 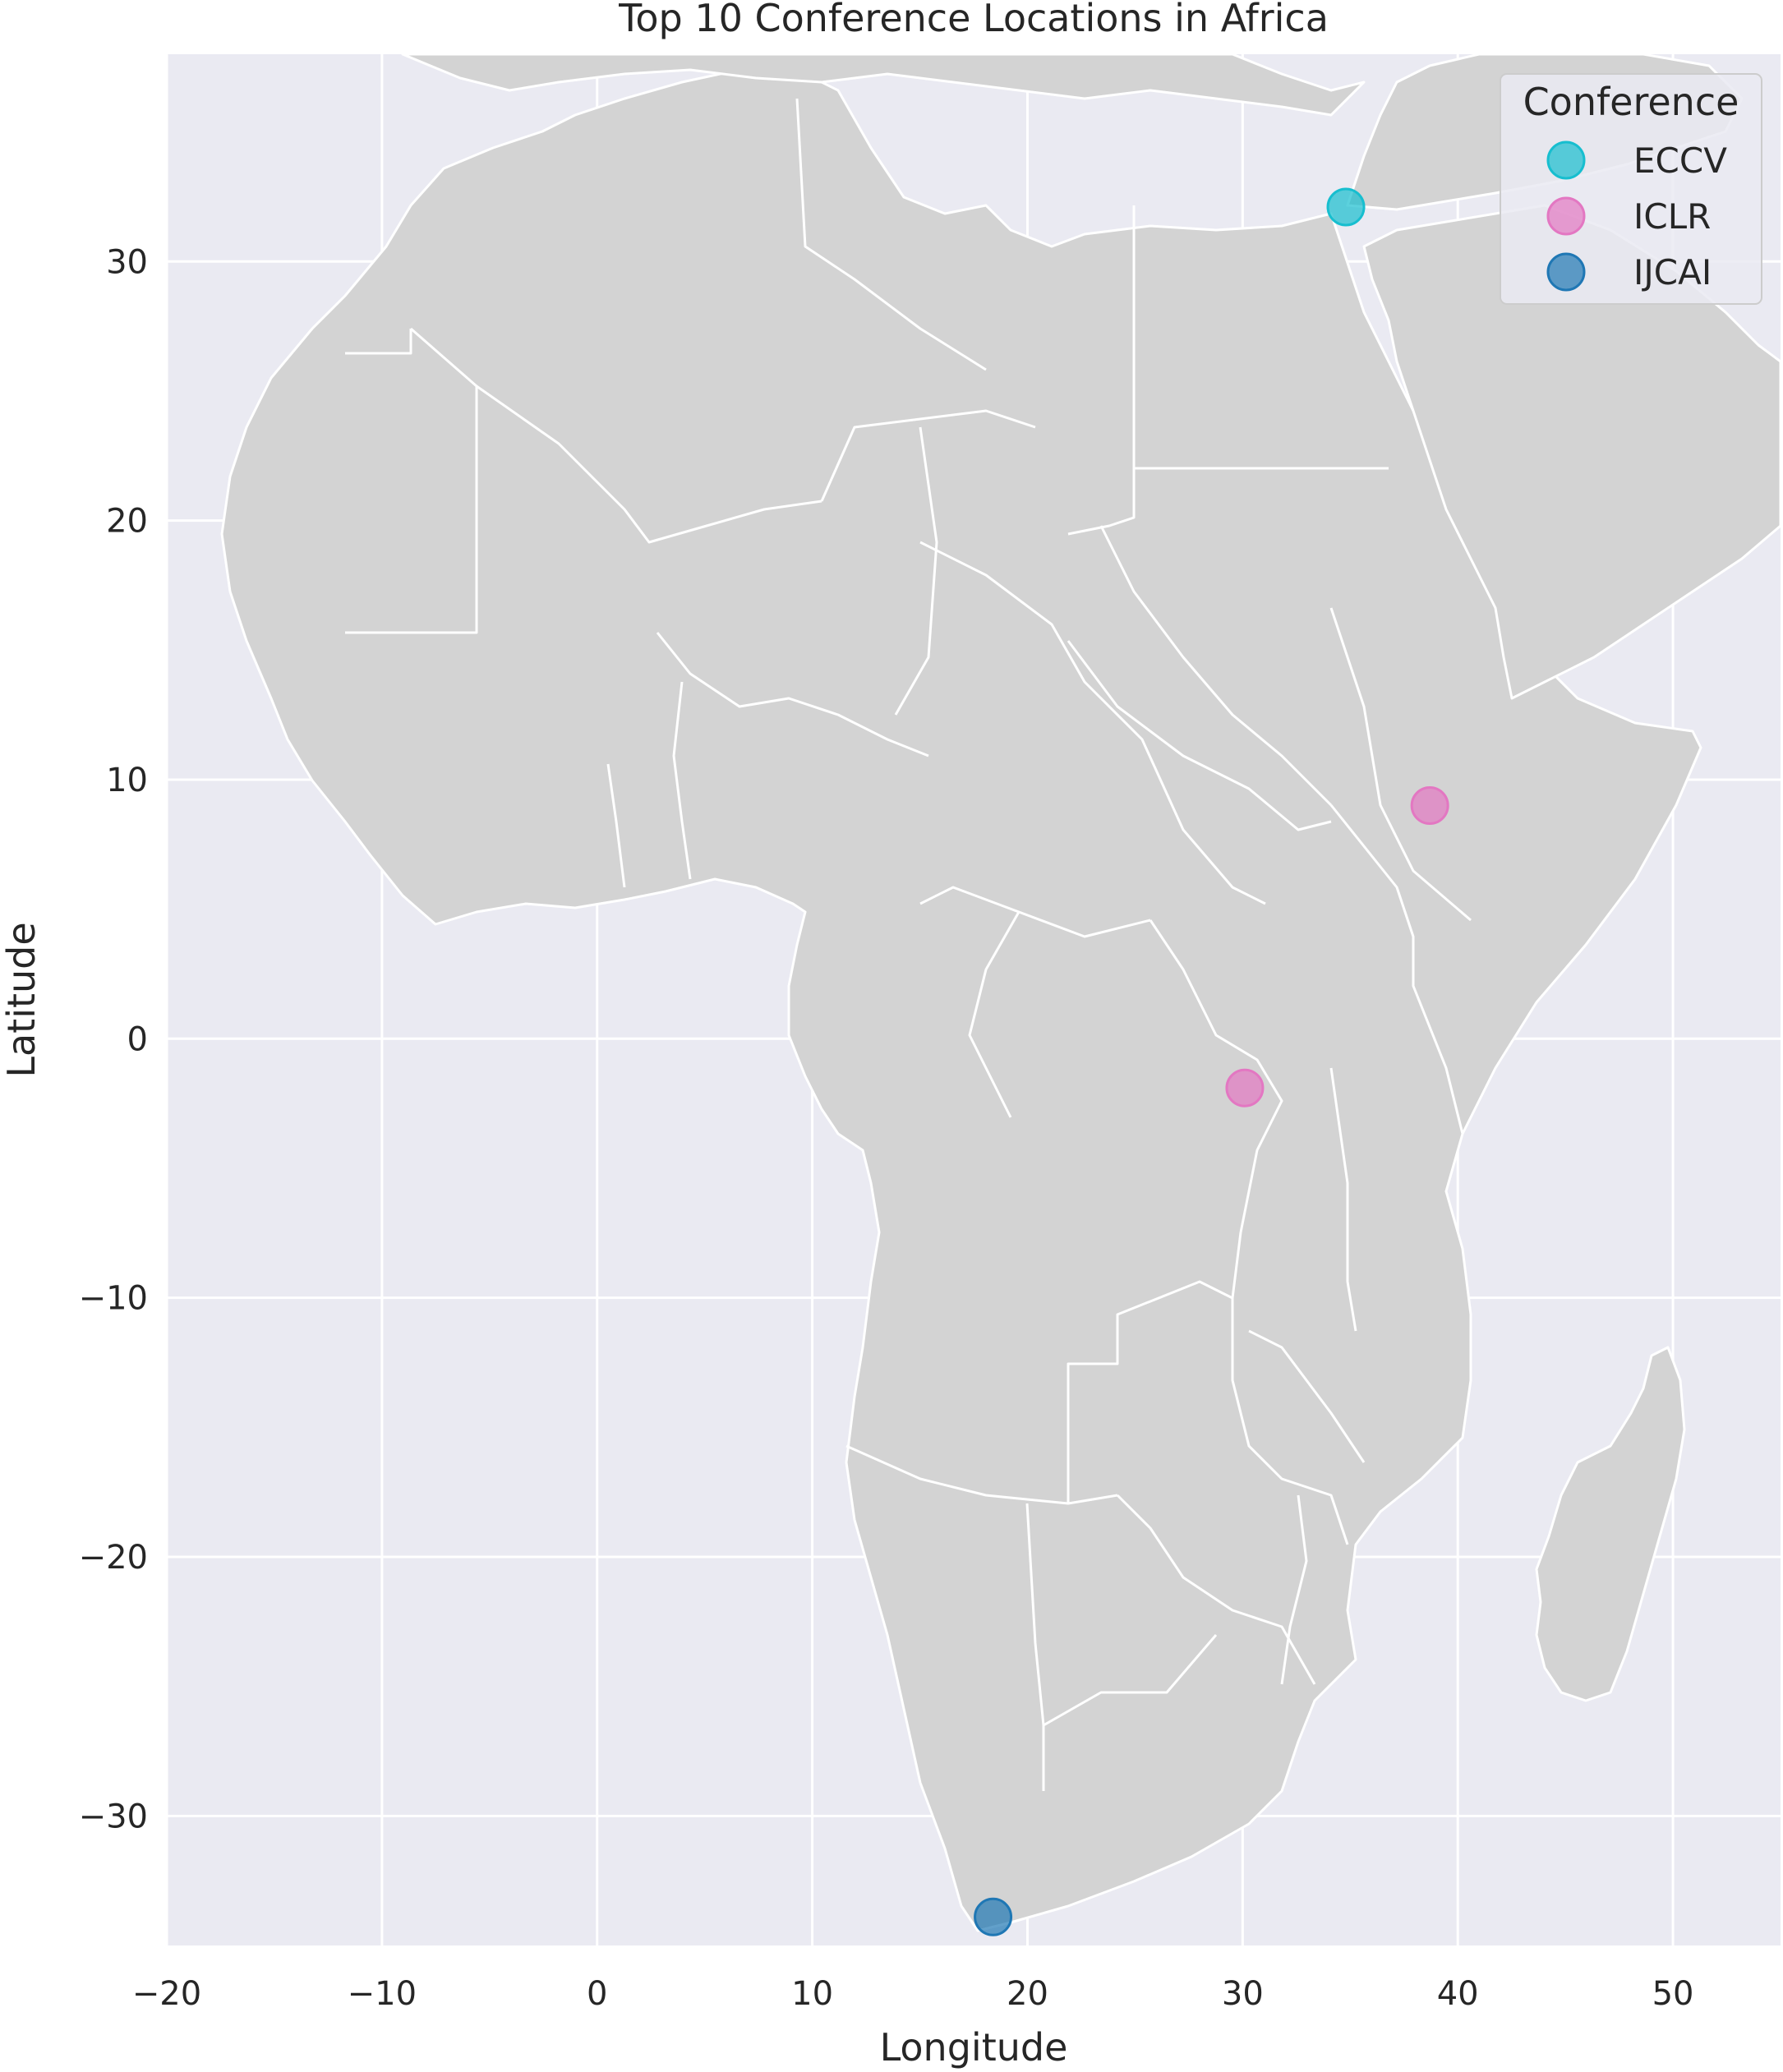 What do you see at coordinates (993, 1916) in the screenshot?
I see `point-ijcai` at bounding box center [993, 1916].